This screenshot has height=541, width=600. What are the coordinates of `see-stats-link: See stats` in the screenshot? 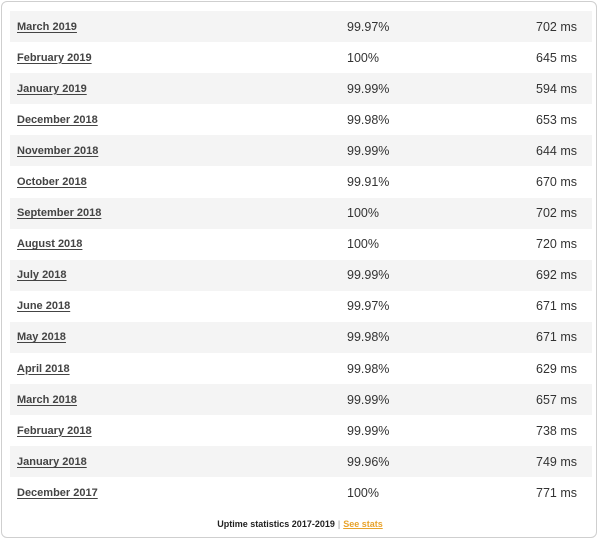 It's located at (363, 524).